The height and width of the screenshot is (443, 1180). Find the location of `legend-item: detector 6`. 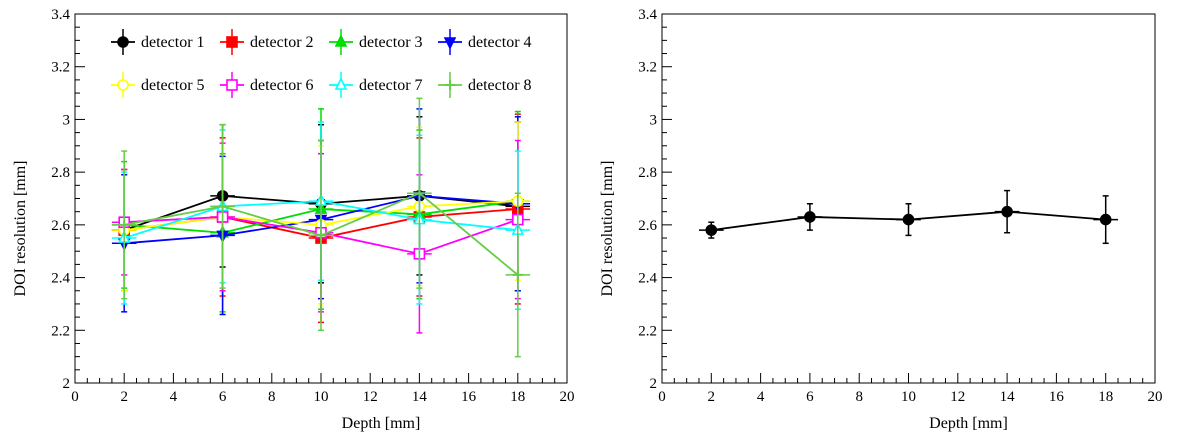

legend-item: detector 6 is located at coordinates (267, 85).